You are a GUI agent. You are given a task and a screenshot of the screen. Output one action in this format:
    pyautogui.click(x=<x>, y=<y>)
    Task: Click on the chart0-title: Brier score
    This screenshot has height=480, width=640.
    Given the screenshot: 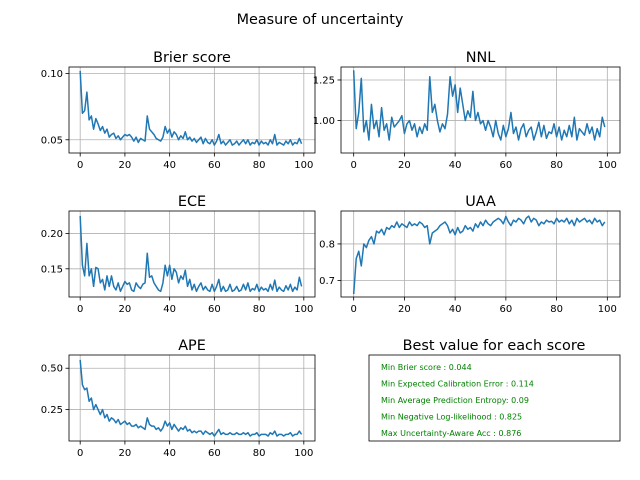 What is the action you would take?
    pyautogui.click(x=192, y=58)
    